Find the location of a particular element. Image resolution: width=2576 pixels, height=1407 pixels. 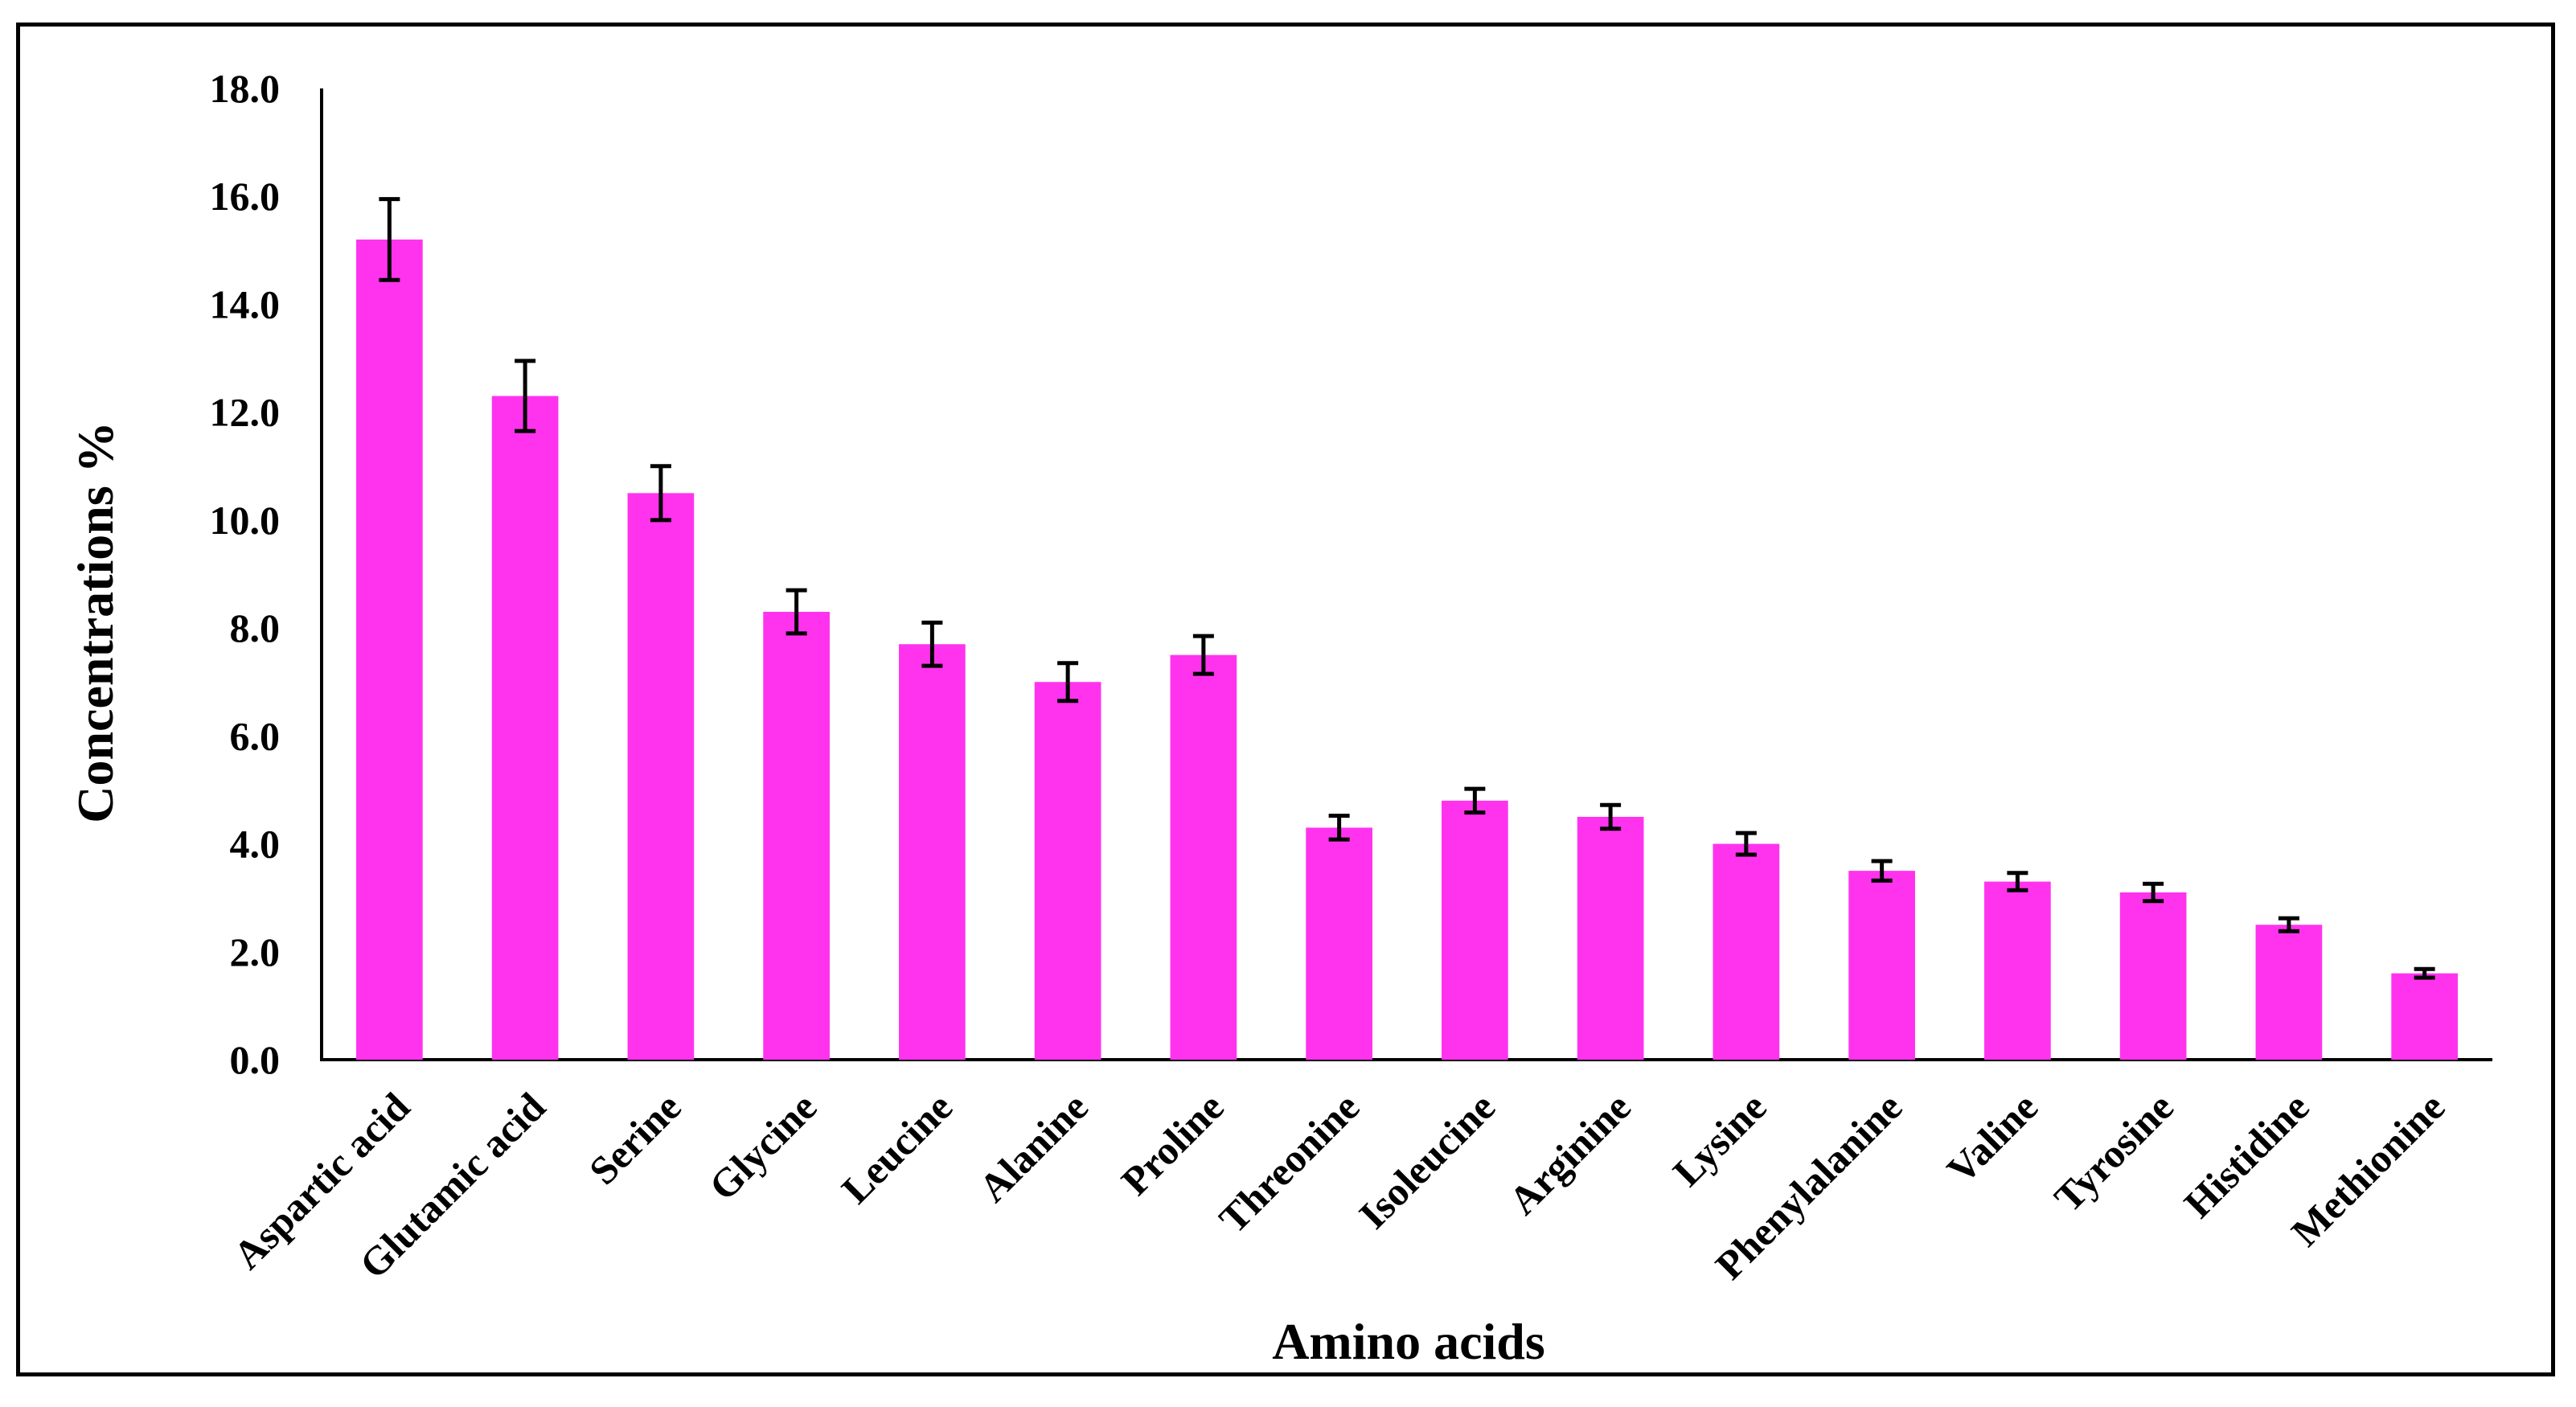

x-tick-label: Lysine is located at coordinates (1719, 1139).